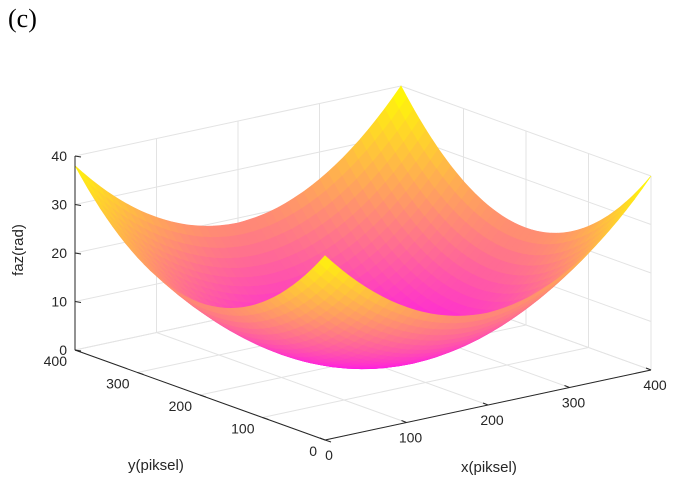 This screenshot has height=483, width=694. I want to click on x-tick-label: 300, so click(574, 403).